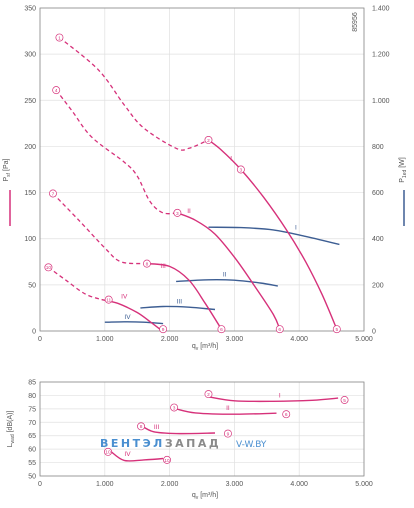 The image size is (414, 508). I want to click on pressure-series-label: III, so click(163, 266).